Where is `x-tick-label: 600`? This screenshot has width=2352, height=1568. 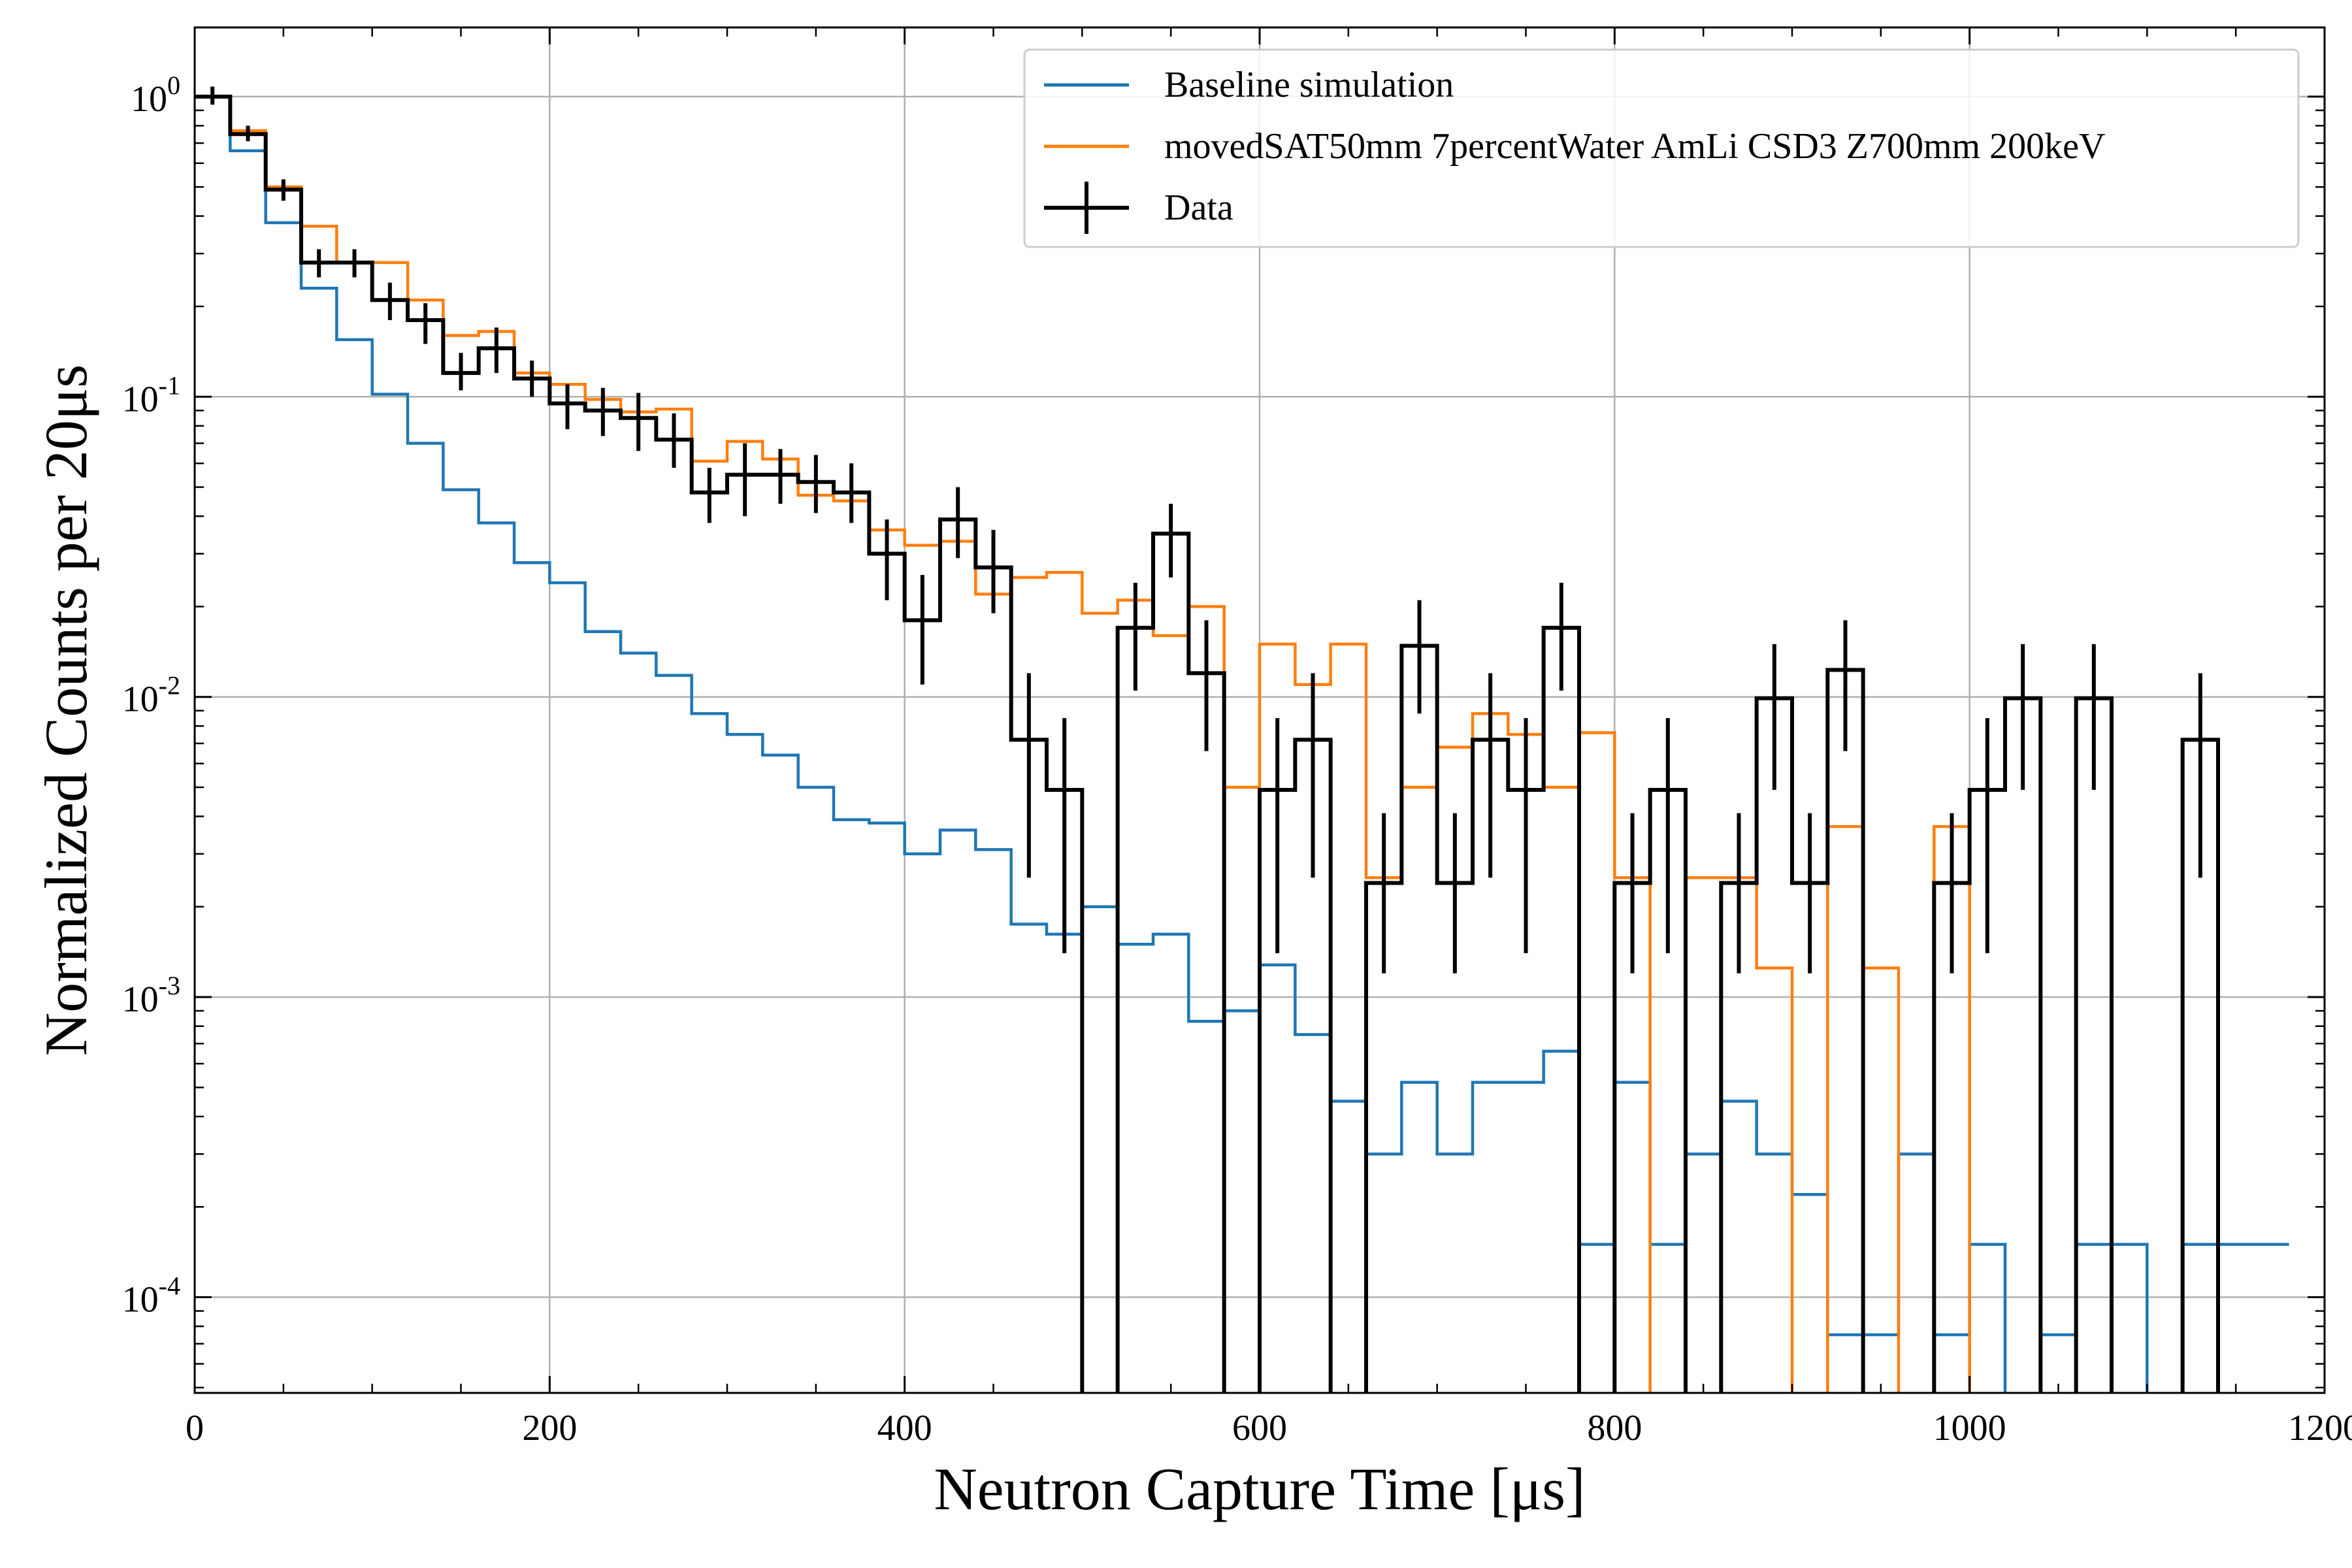
x-tick-label: 600 is located at coordinates (1259, 1428).